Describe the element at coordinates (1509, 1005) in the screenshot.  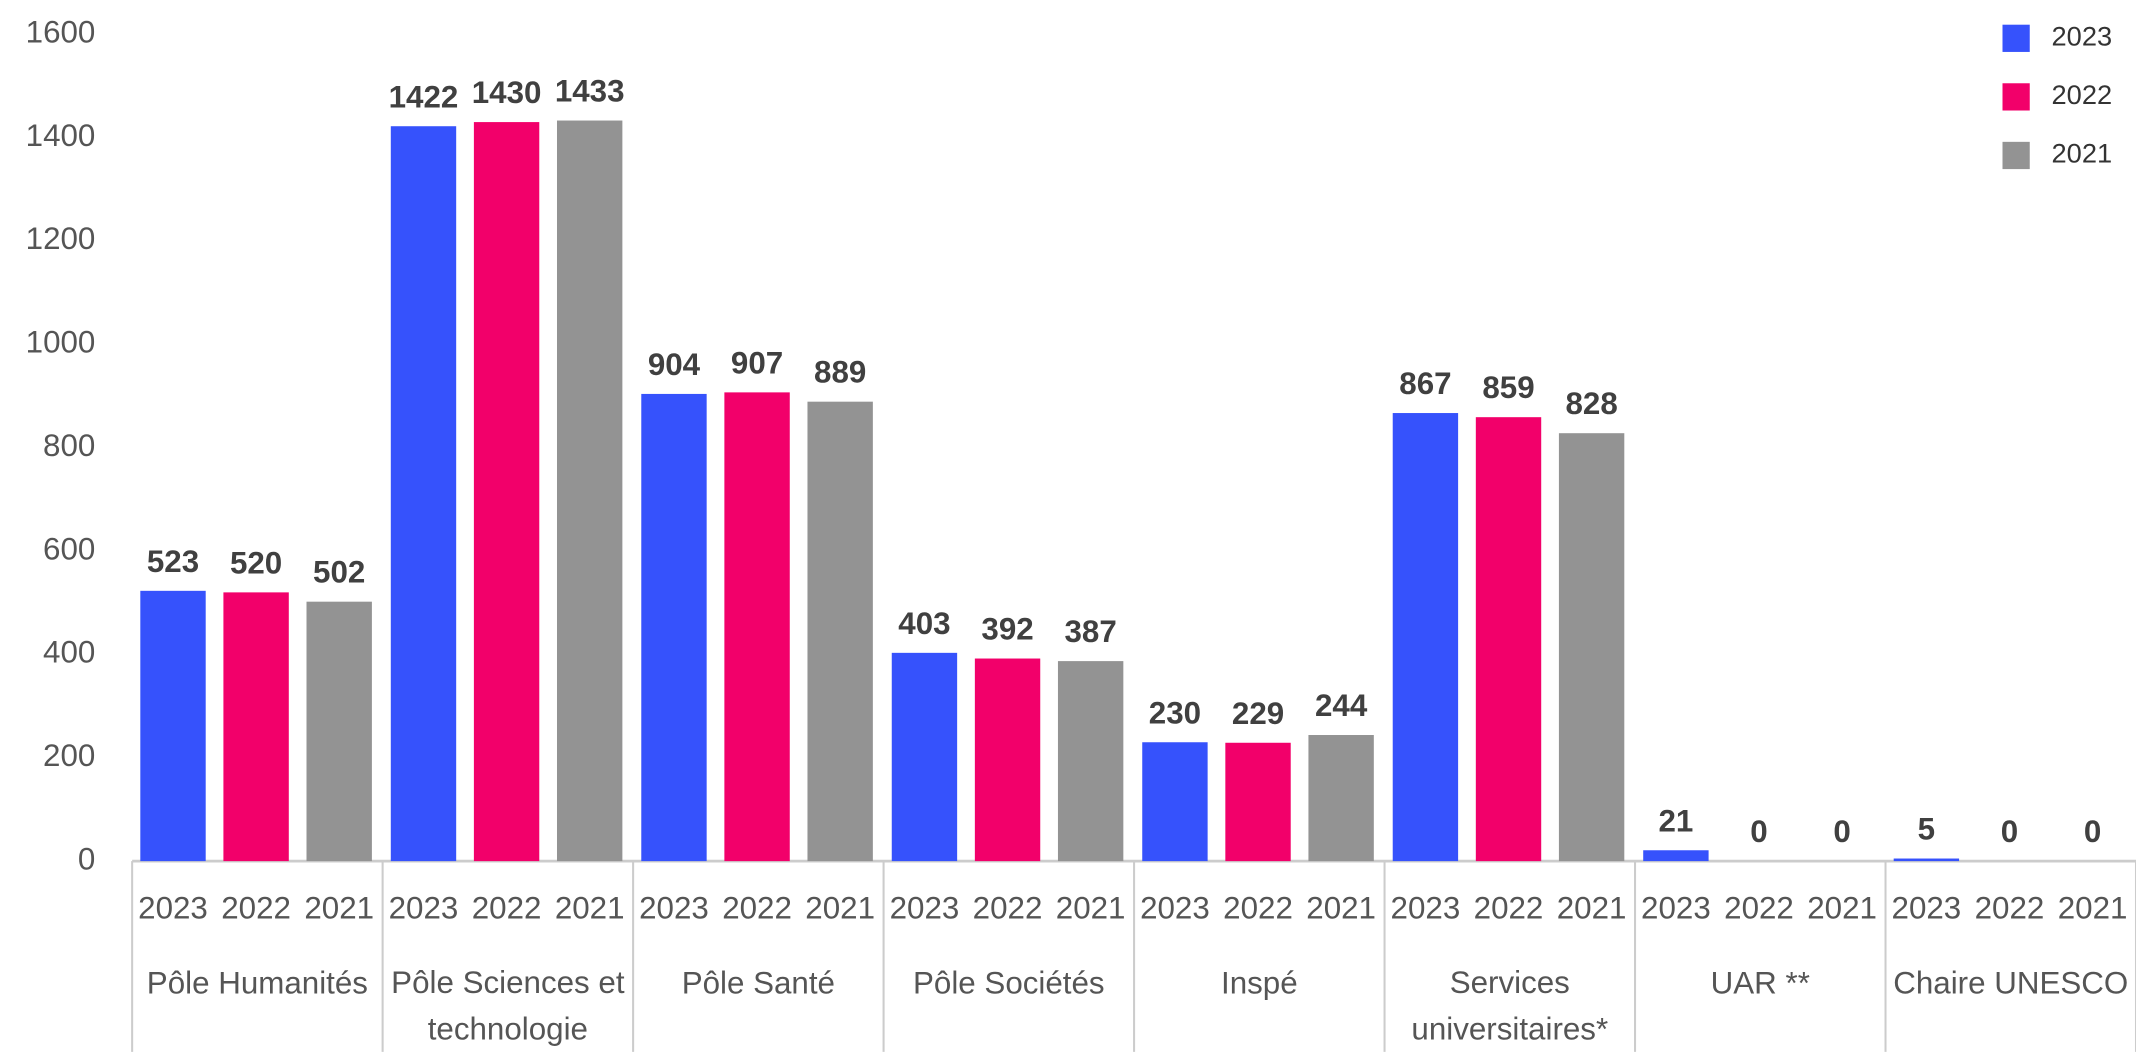
I see `category-label: Services universitaires*` at that location.